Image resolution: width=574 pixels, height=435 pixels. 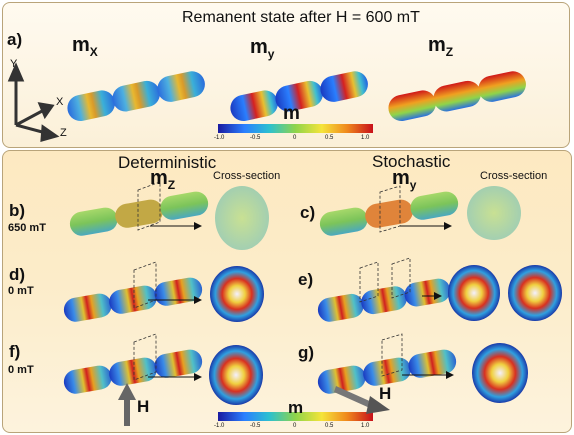 What do you see at coordinates (441, 46) in the screenshot?
I see `component-mz: mZ` at bounding box center [441, 46].